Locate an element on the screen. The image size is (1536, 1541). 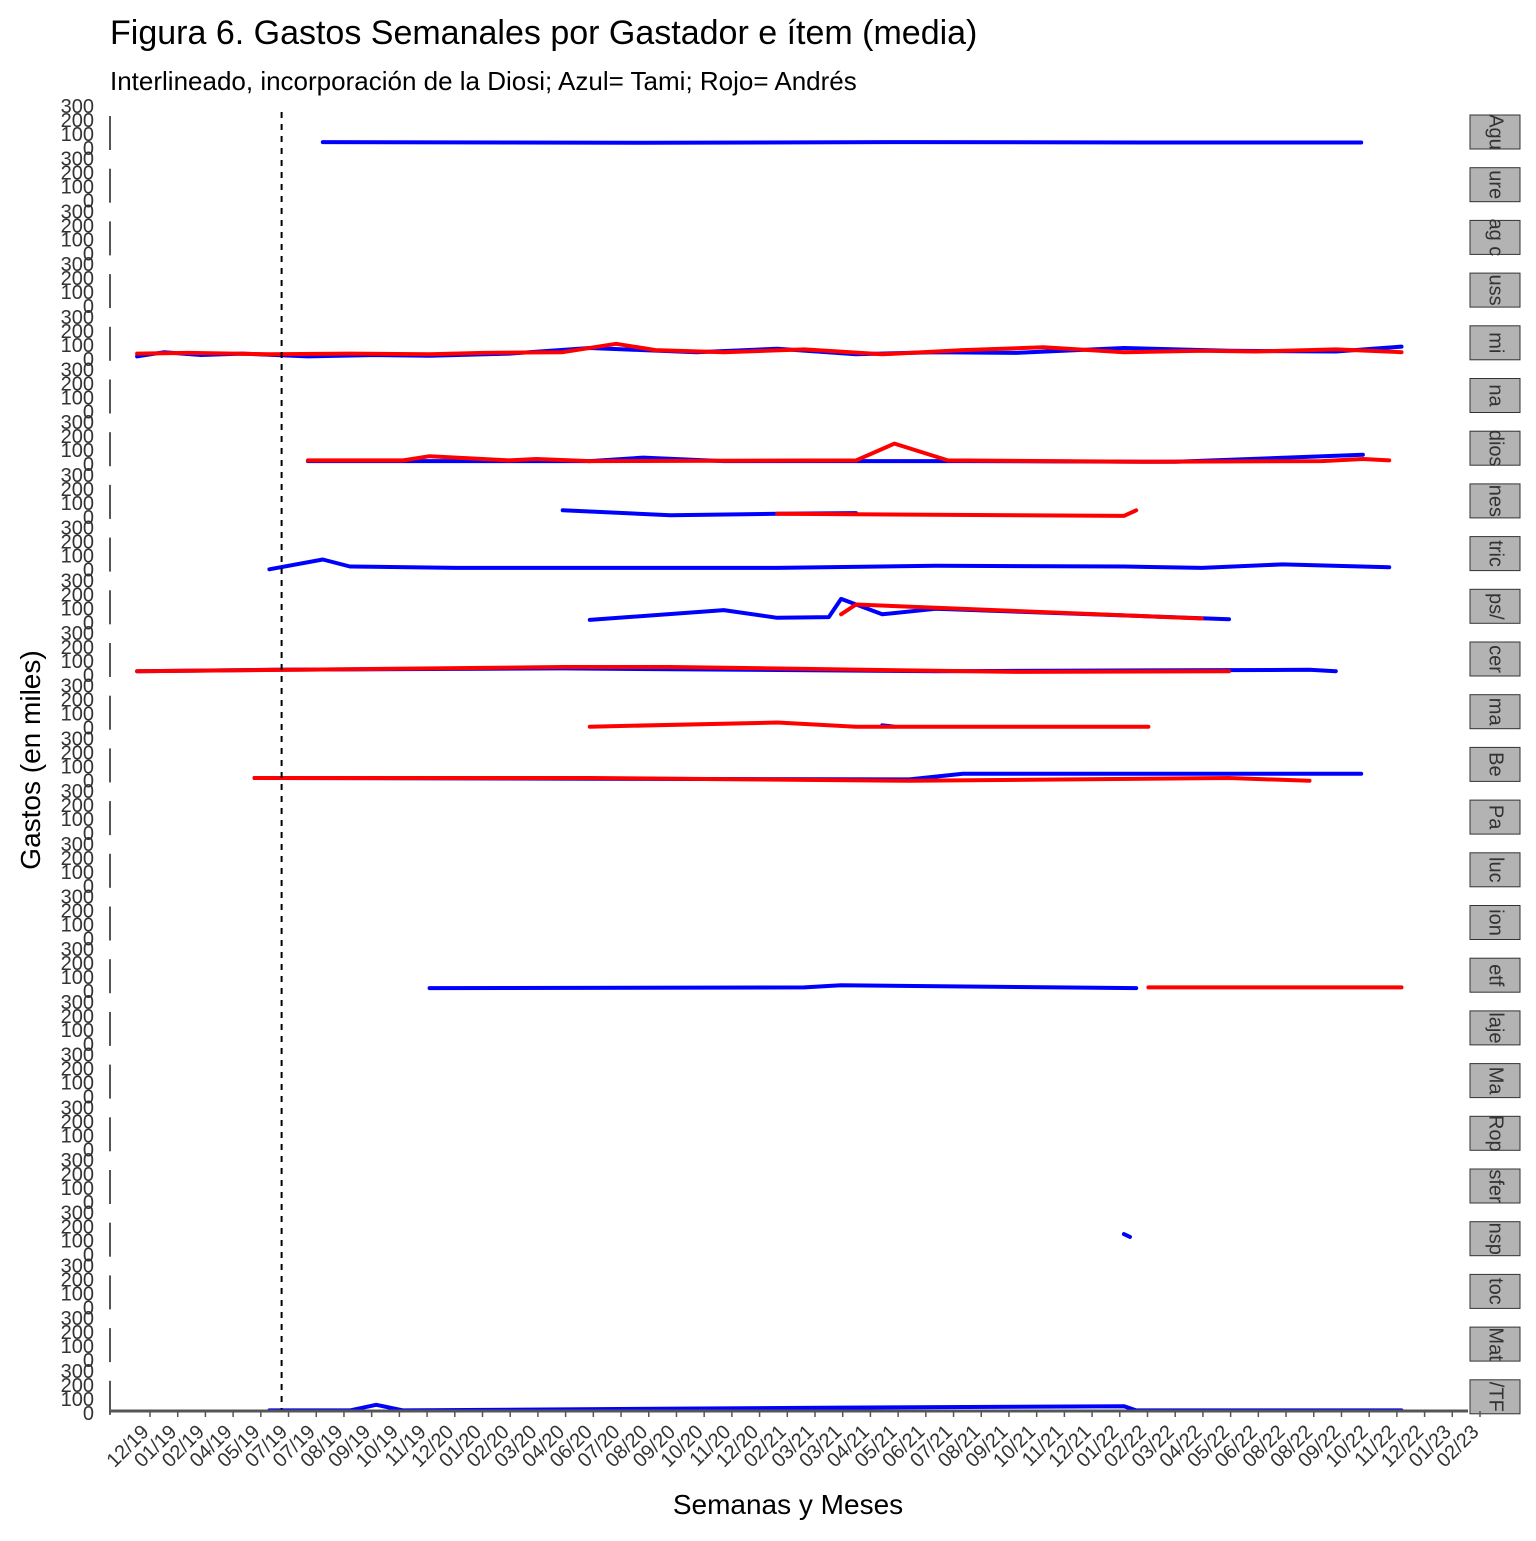
facet-strip-label: sfer is located at coordinates (1496, 1186).